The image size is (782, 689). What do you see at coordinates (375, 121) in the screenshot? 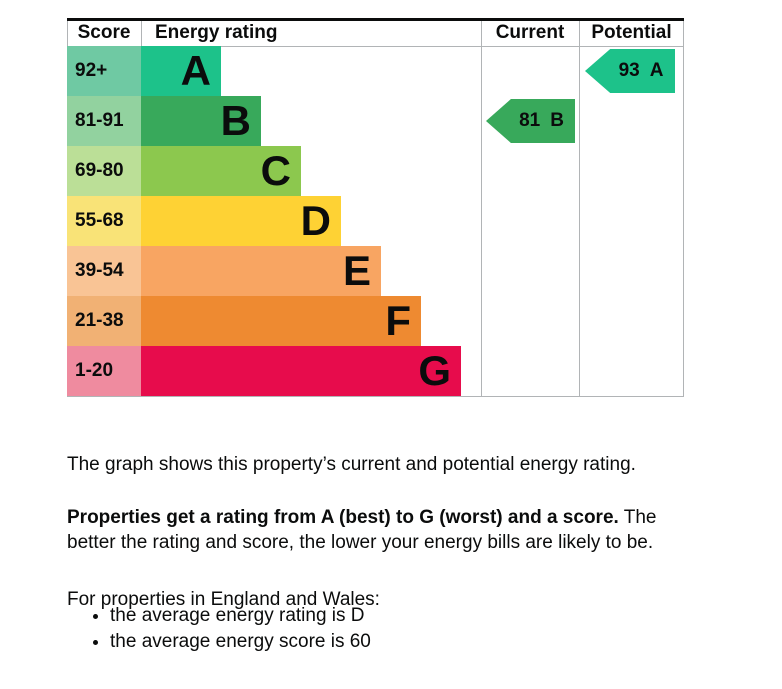
I see `band-row-b: 81-91 B` at bounding box center [375, 121].